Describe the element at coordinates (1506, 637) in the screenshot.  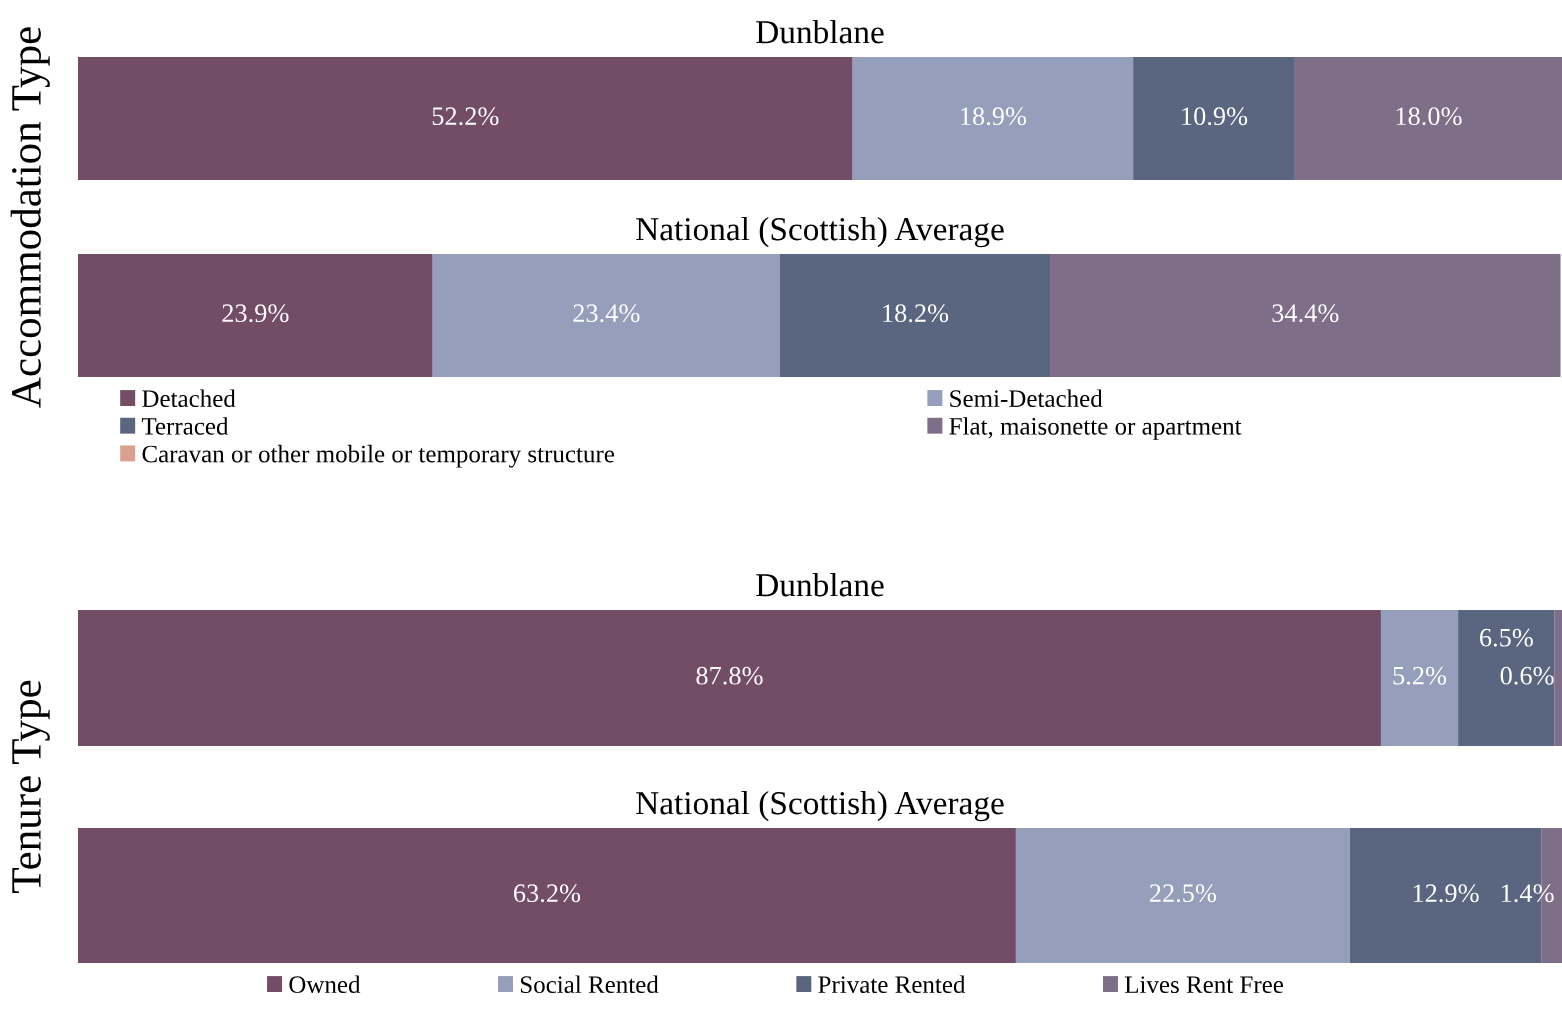
I see `data-label: 6.5%` at that location.